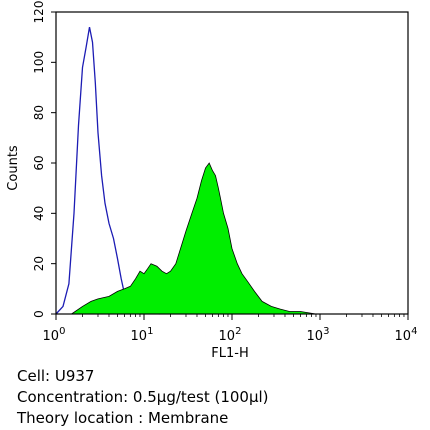 This screenshot has height=430, width=430. I want to click on x-tick-exponent: 1, so click(150, 331).